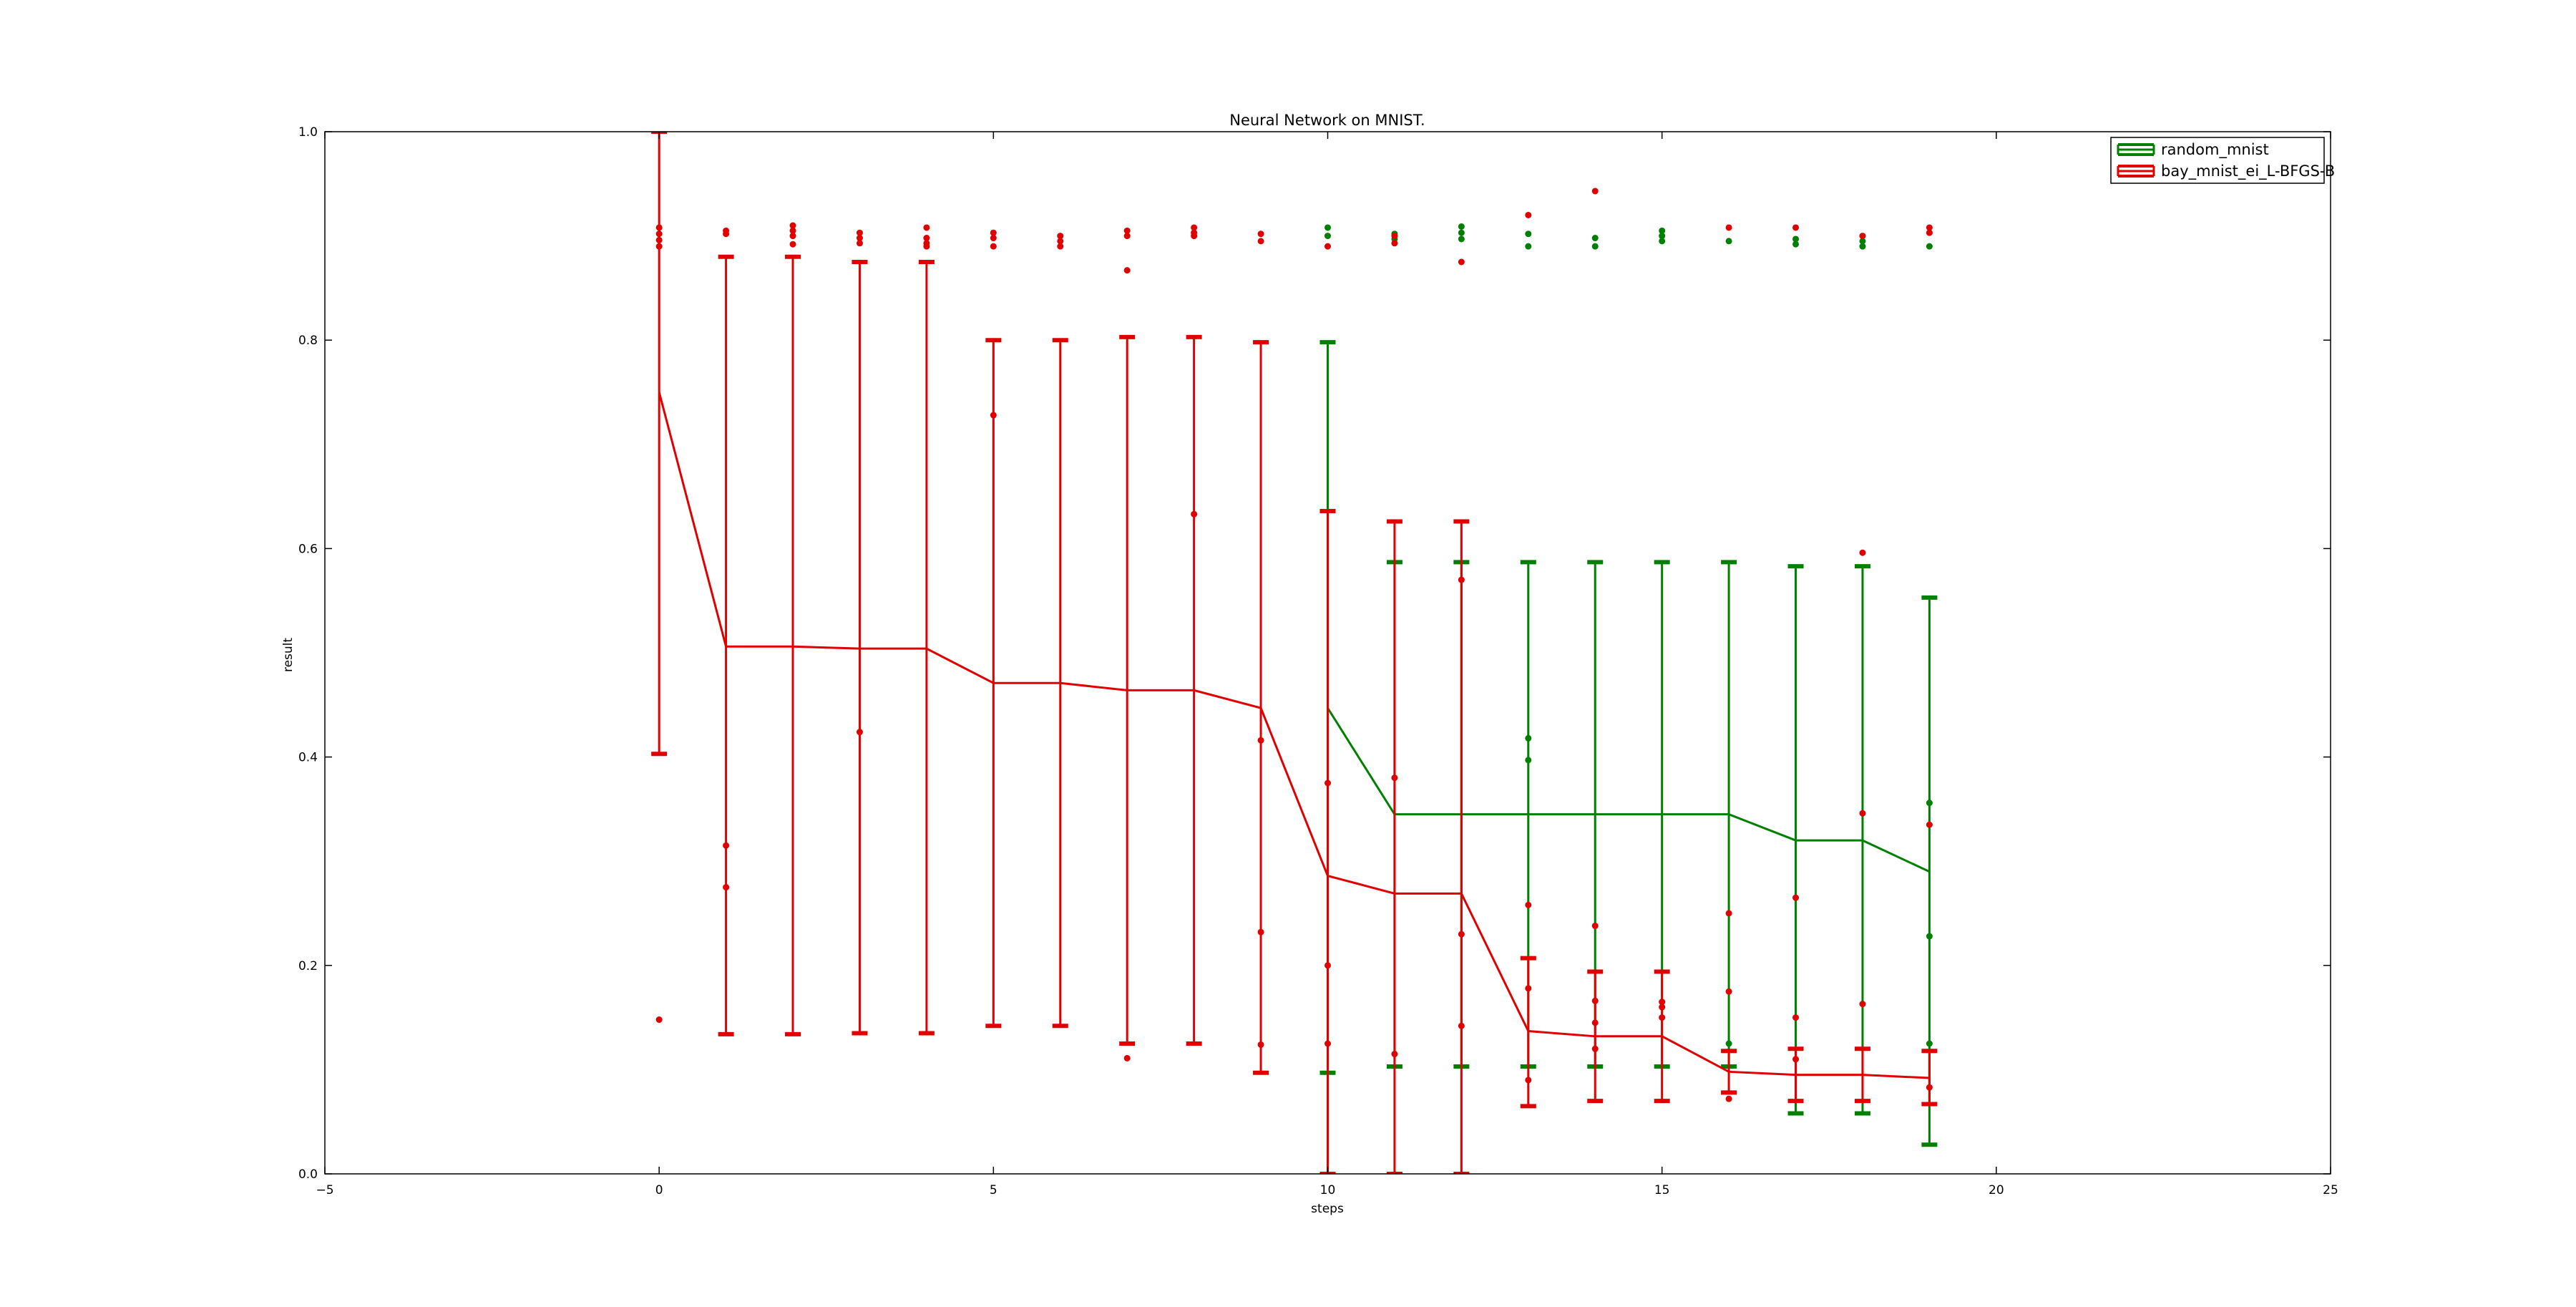  What do you see at coordinates (308, 549) in the screenshot?
I see `y-tick-label: 0.6` at bounding box center [308, 549].